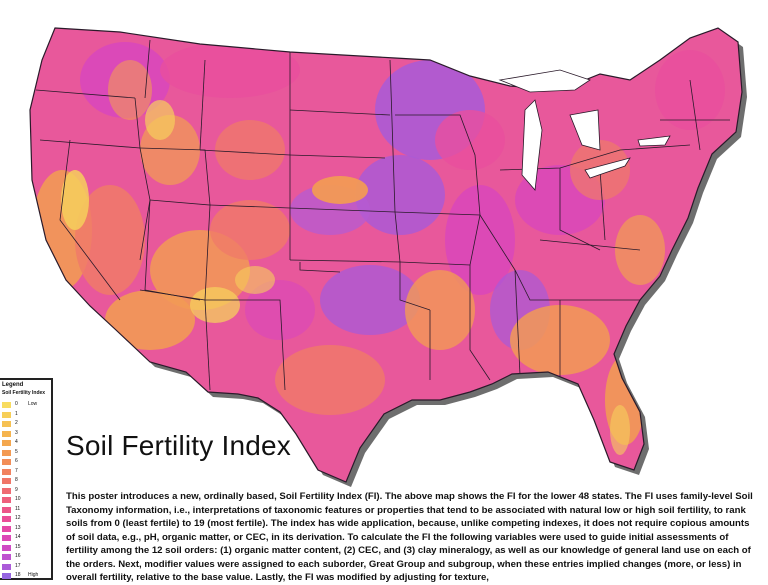 Image resolution: width=768 pixels, height=585 pixels. Describe the element at coordinates (27, 424) in the screenshot. I see `legend-class-2: 2` at that location.